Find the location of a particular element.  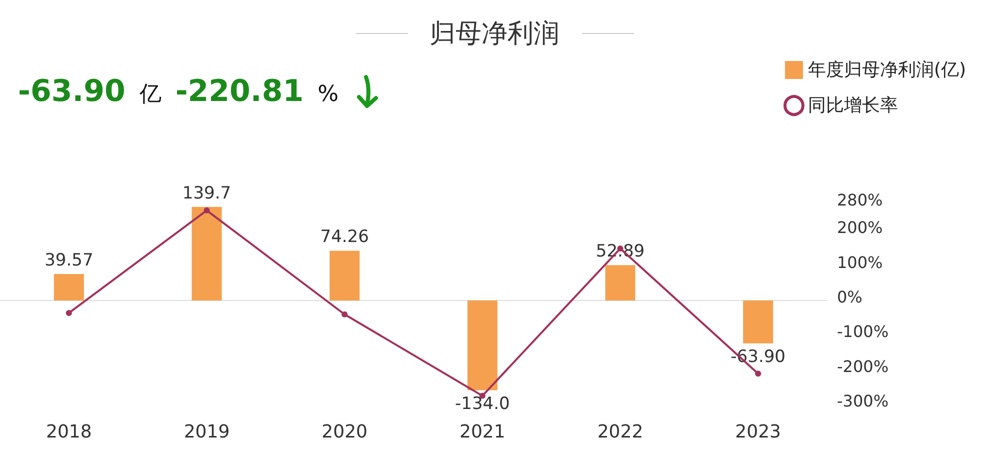

x-tick-label: 2022 is located at coordinates (620, 432).